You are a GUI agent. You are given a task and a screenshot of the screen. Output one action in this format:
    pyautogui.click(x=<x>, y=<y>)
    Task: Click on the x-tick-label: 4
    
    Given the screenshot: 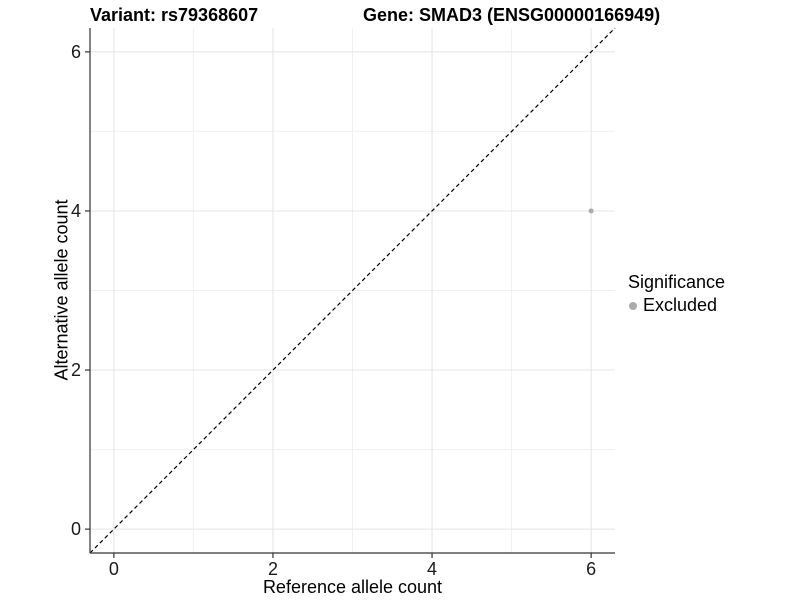 What is the action you would take?
    pyautogui.click(x=432, y=569)
    